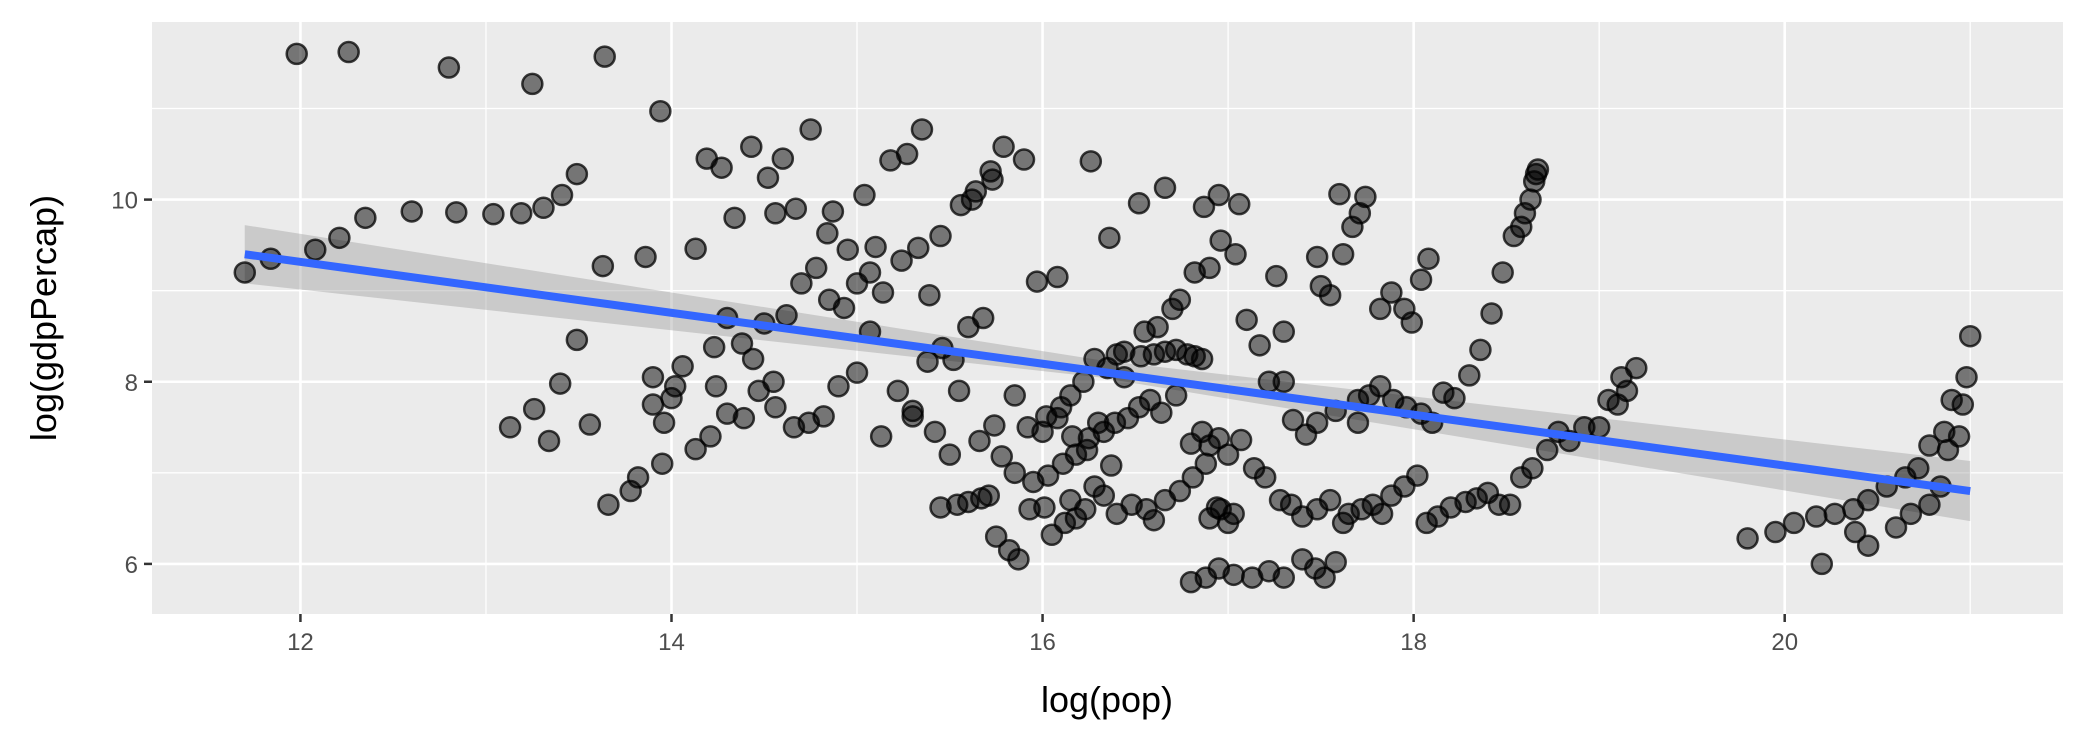 The height and width of the screenshot is (750, 2100). I want to click on y-tick-label: 8, so click(131, 383).